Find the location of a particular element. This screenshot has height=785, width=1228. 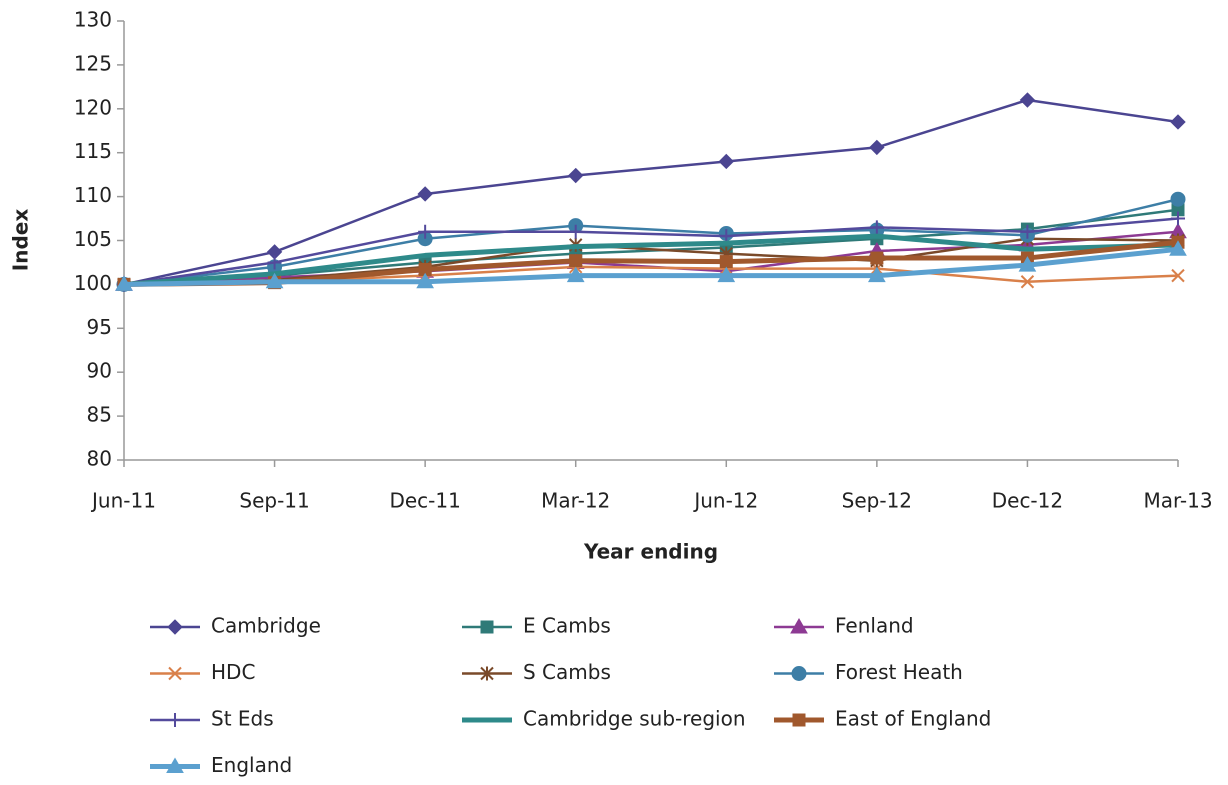

y-tick-label: 100 is located at coordinates (93, 283).